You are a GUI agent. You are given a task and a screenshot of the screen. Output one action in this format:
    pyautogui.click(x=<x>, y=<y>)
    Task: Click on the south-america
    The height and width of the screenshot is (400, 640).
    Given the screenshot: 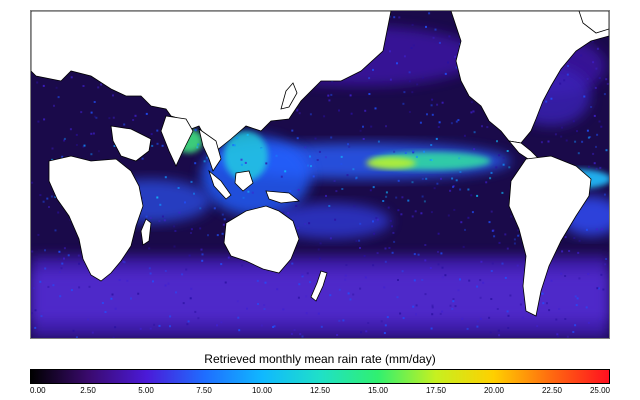 What is the action you would take?
    pyautogui.click(x=550, y=236)
    